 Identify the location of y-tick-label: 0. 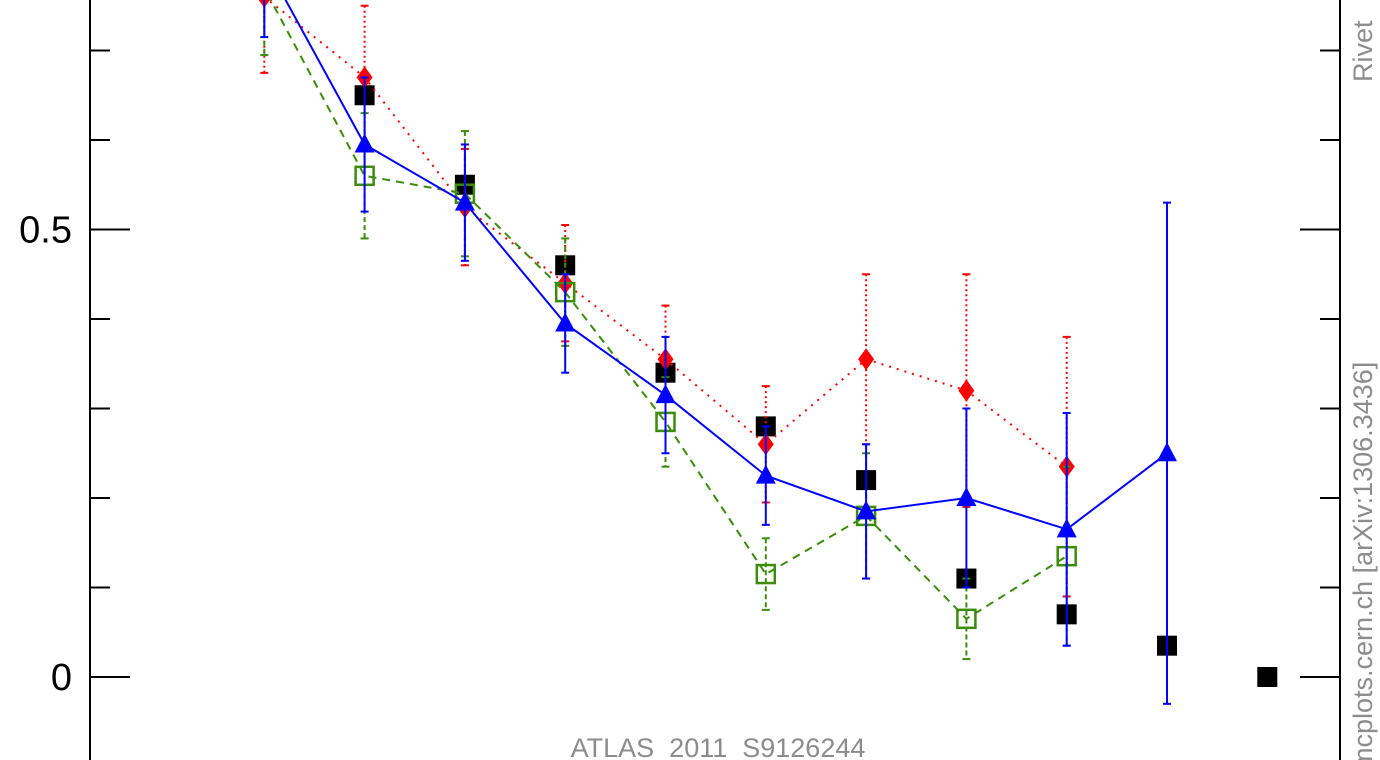
(61, 678).